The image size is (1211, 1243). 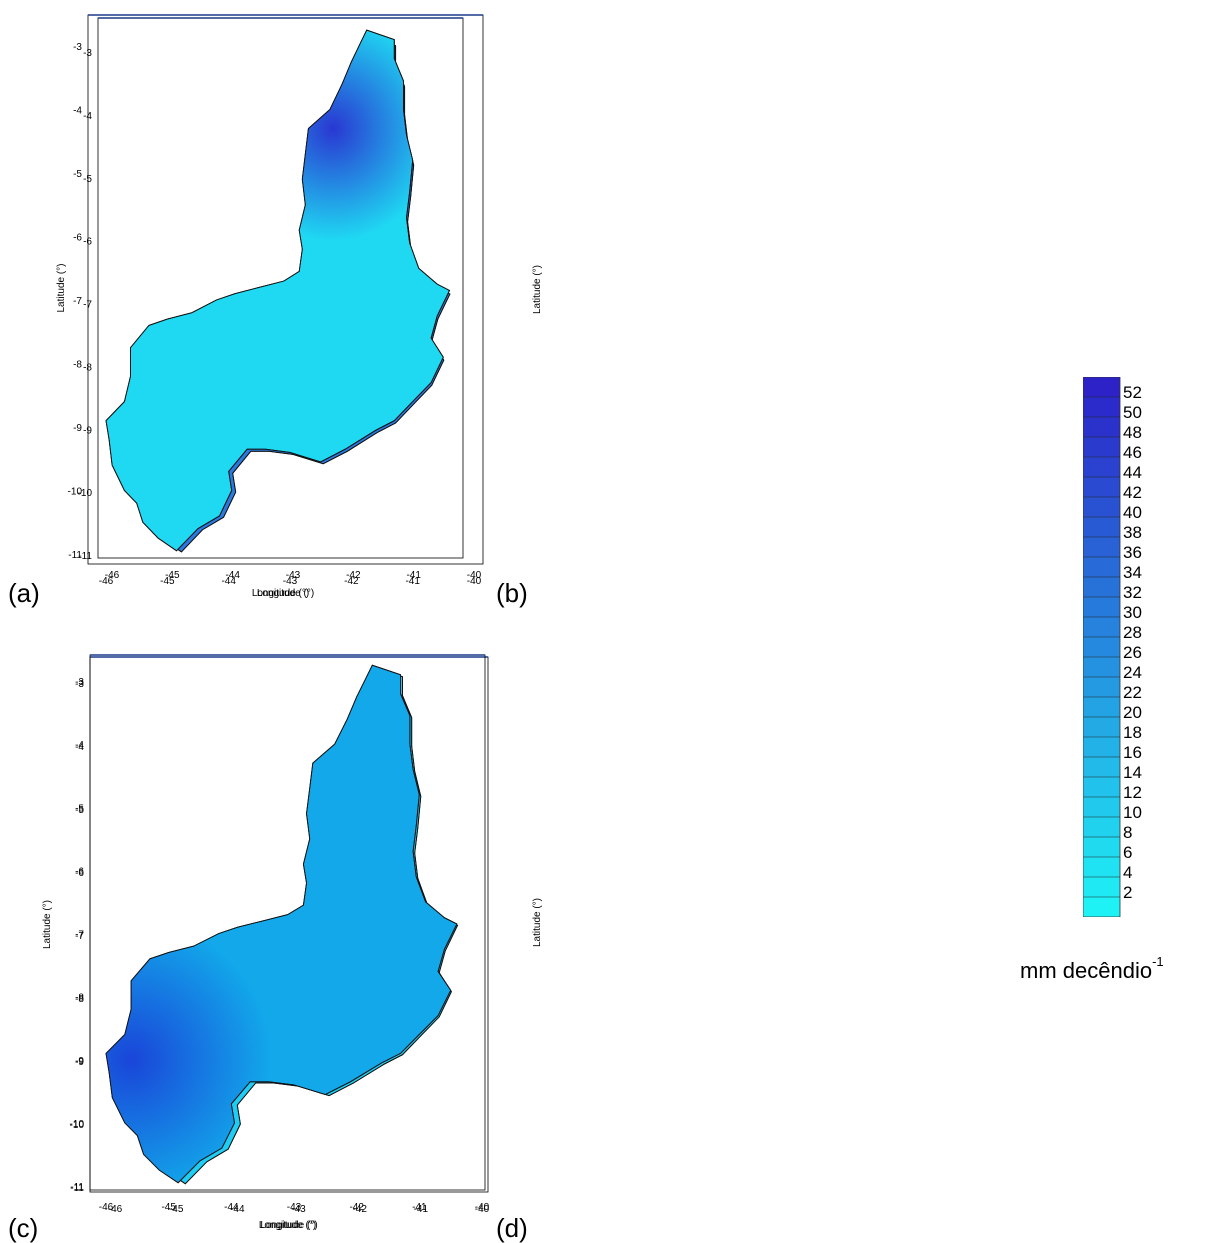 I want to click on panel-label-a: (a), so click(x=24, y=593).